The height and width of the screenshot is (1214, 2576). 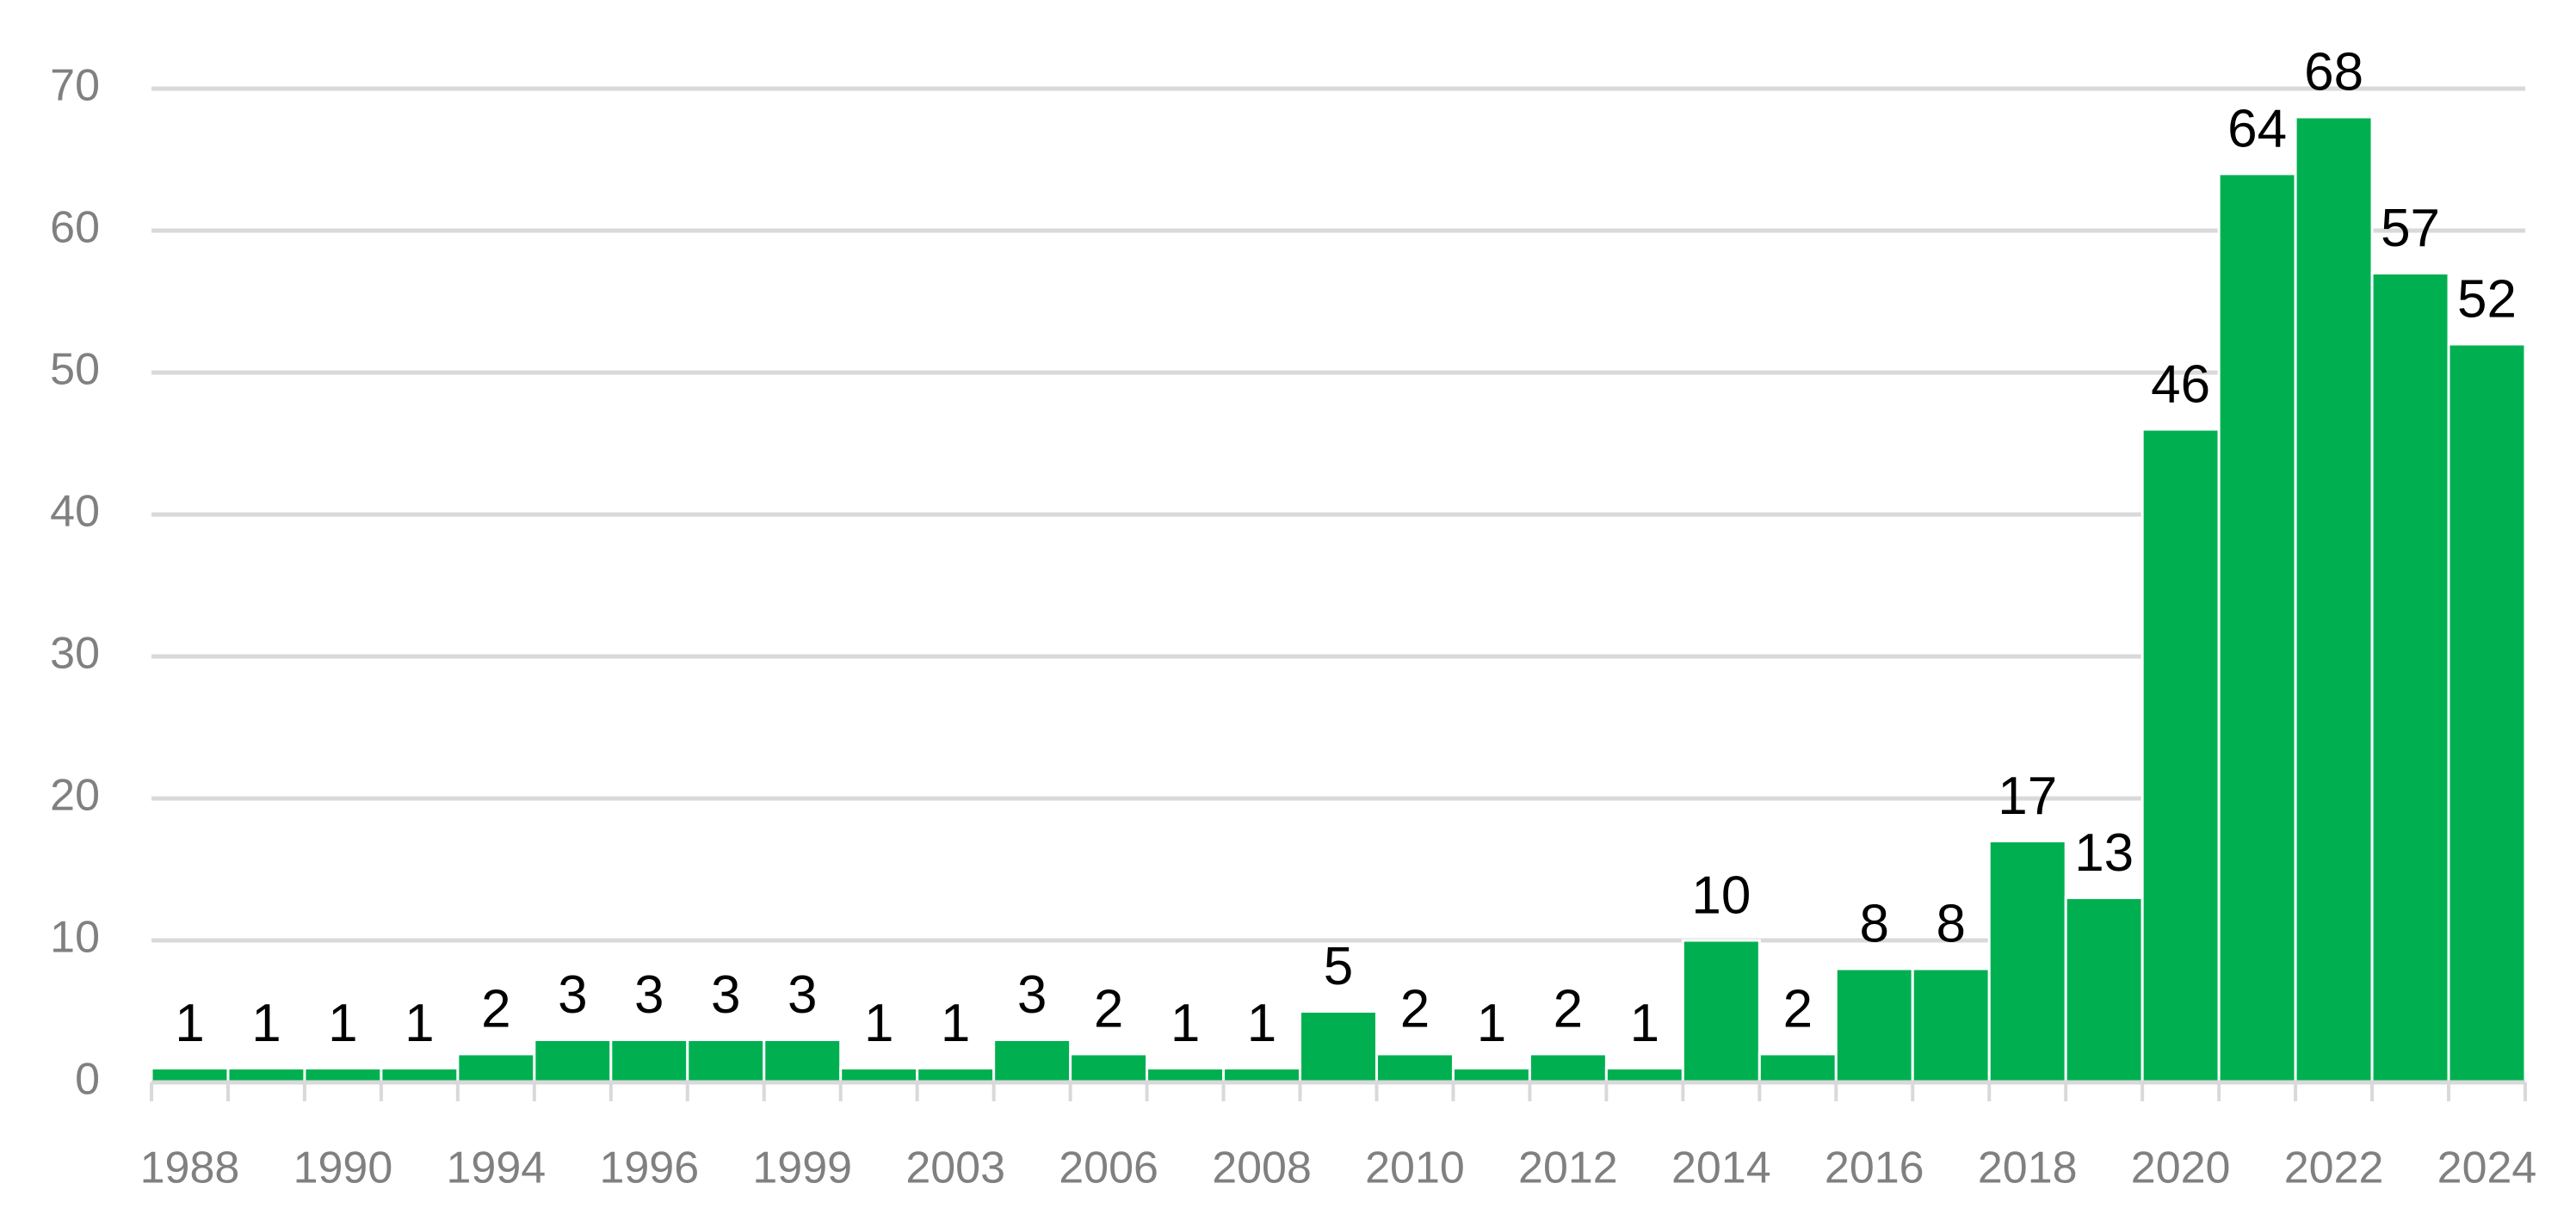 What do you see at coordinates (1568, 1168) in the screenshot?
I see `x-tick-label: 2012` at bounding box center [1568, 1168].